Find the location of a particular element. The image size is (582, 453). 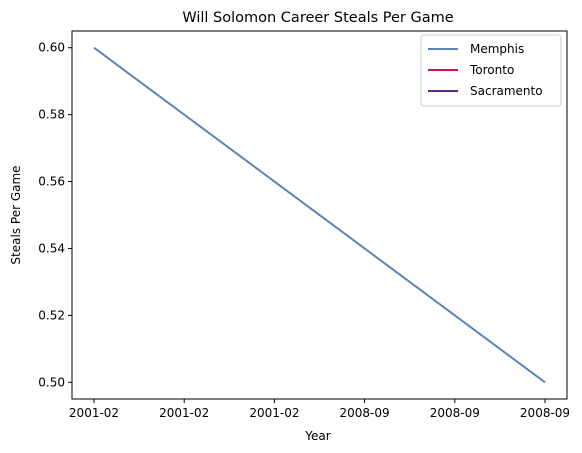

y-tick-label: 0.52 is located at coordinates (51, 315).